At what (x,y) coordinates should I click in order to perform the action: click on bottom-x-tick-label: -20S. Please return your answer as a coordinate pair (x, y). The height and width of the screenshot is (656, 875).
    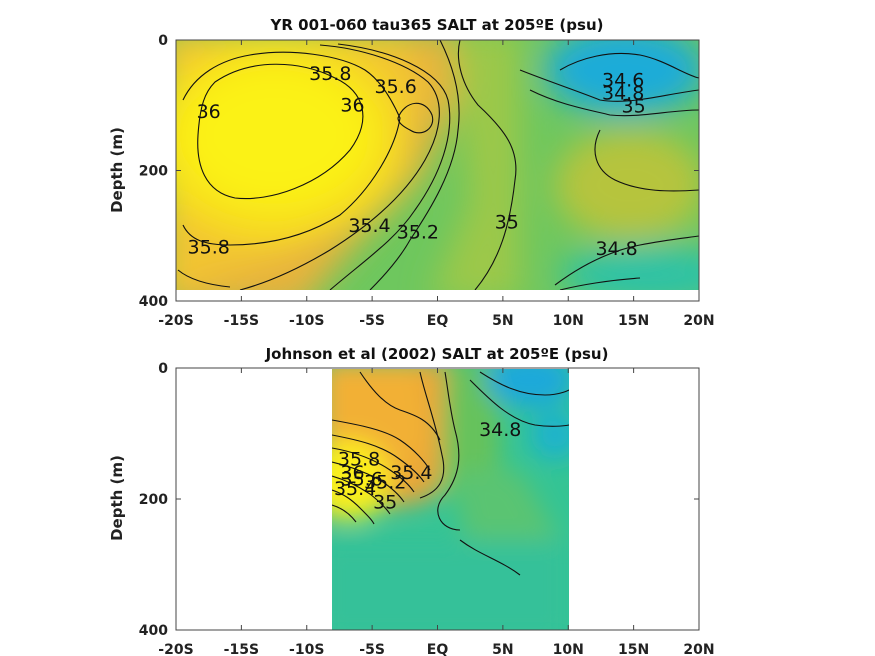
    Looking at the image, I should click on (175, 649).